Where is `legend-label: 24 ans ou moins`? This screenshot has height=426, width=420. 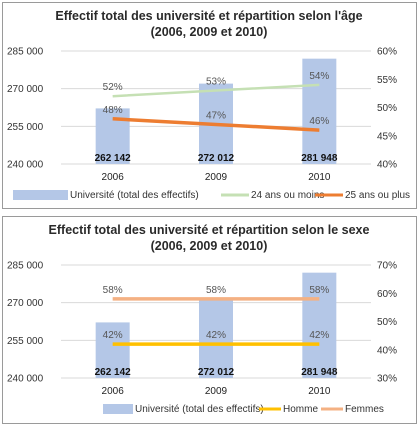 legend-label: 24 ans ou moins is located at coordinates (287, 195).